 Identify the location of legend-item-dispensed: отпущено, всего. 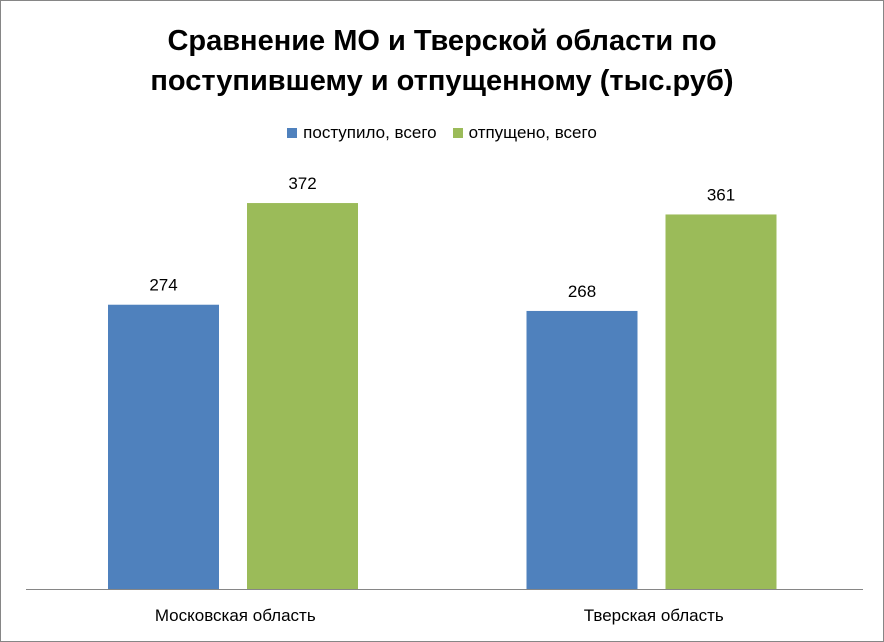
(524, 133).